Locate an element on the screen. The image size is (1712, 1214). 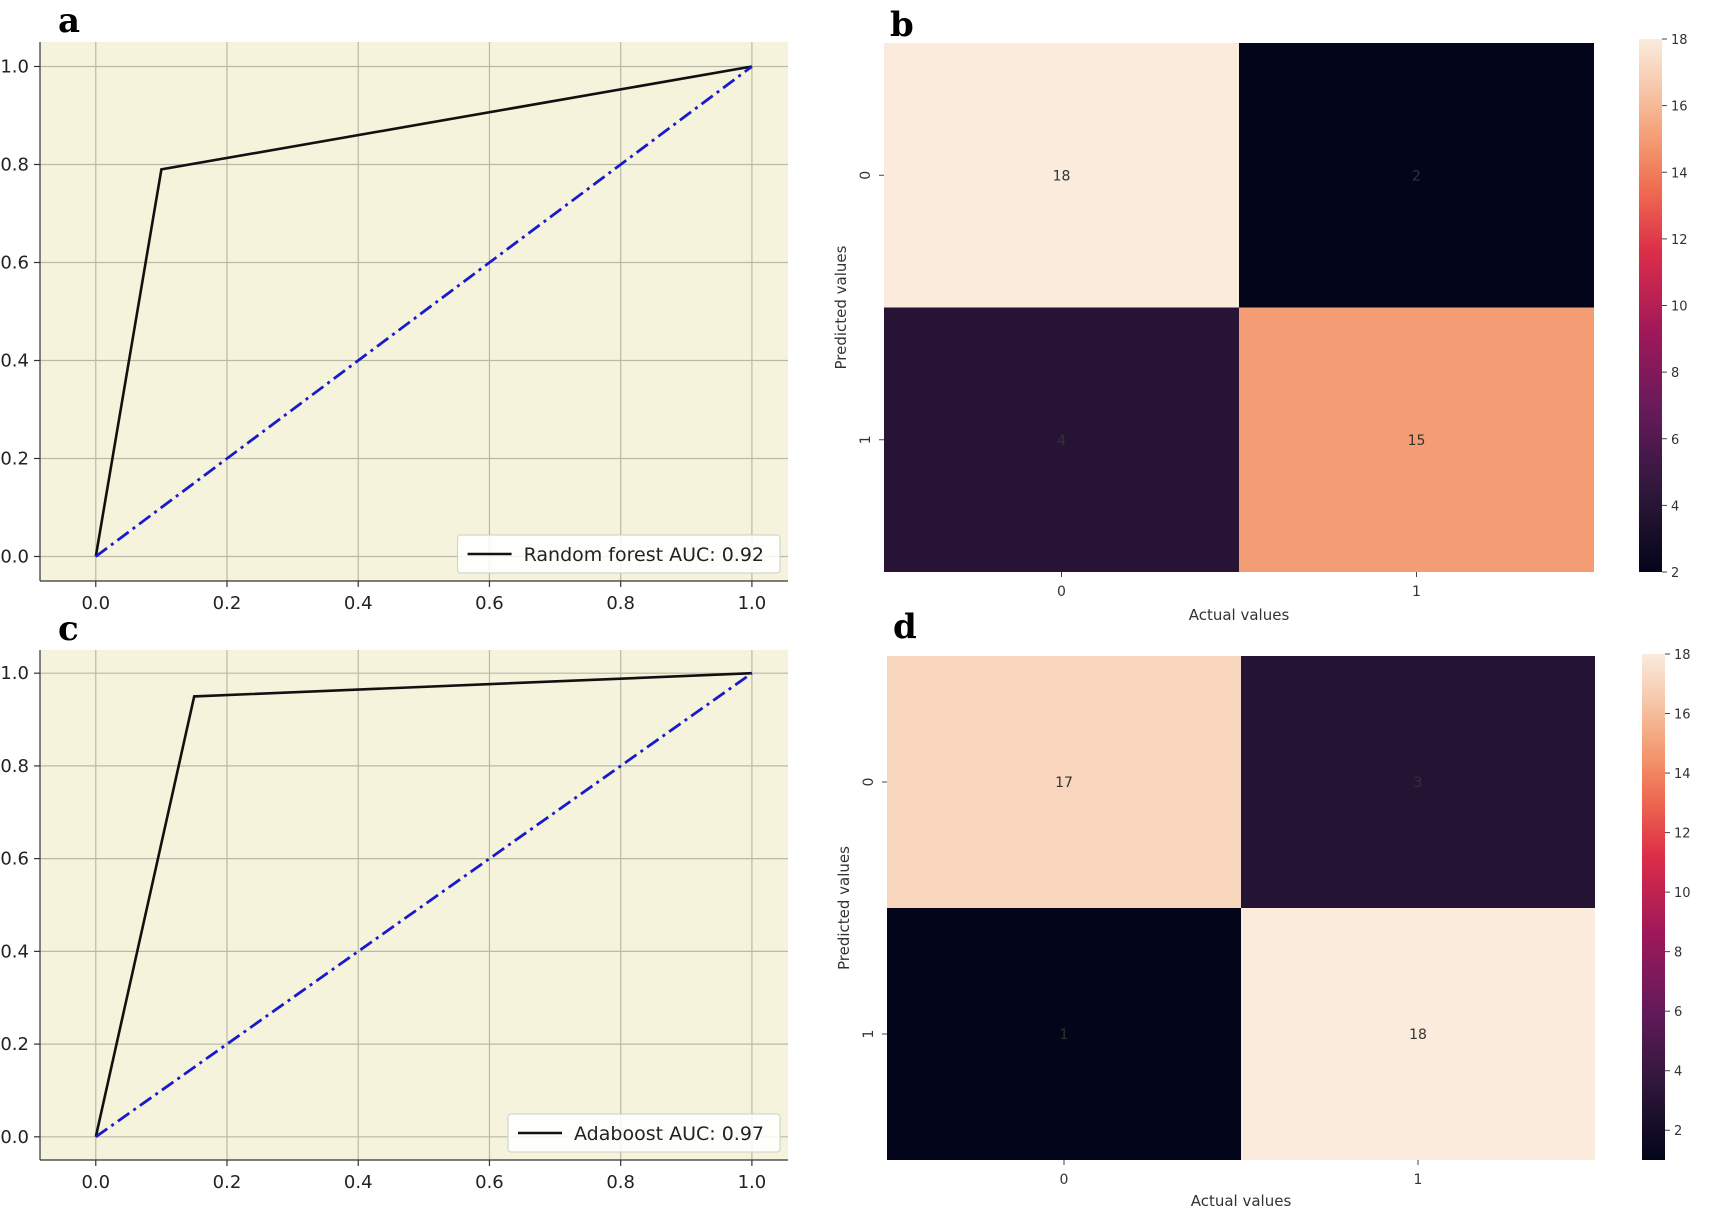
roc-curve is located at coordinates (423, 904).